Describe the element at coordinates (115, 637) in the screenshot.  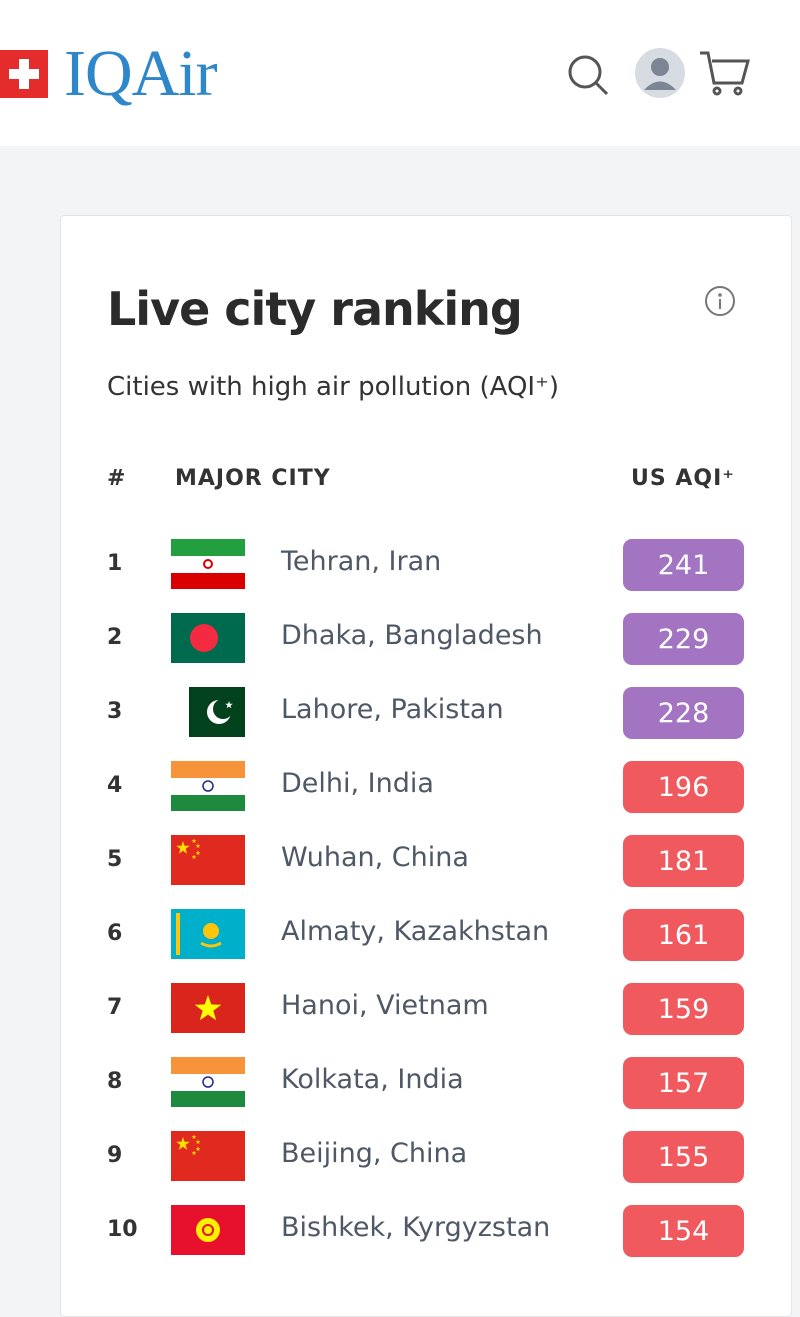
I see `rank: 2` at that location.